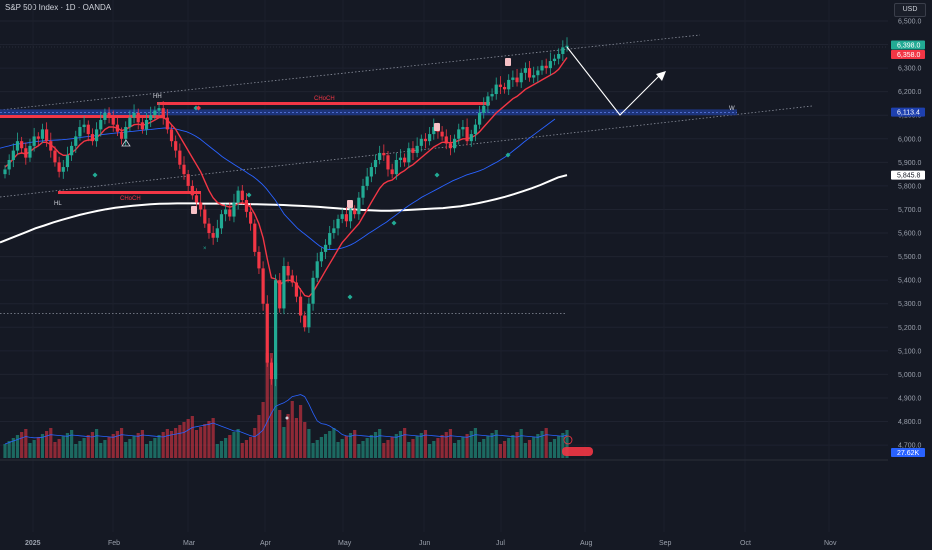 Image resolution: width=932 pixels, height=550 pixels. I want to click on currency-button: USD, so click(910, 10).